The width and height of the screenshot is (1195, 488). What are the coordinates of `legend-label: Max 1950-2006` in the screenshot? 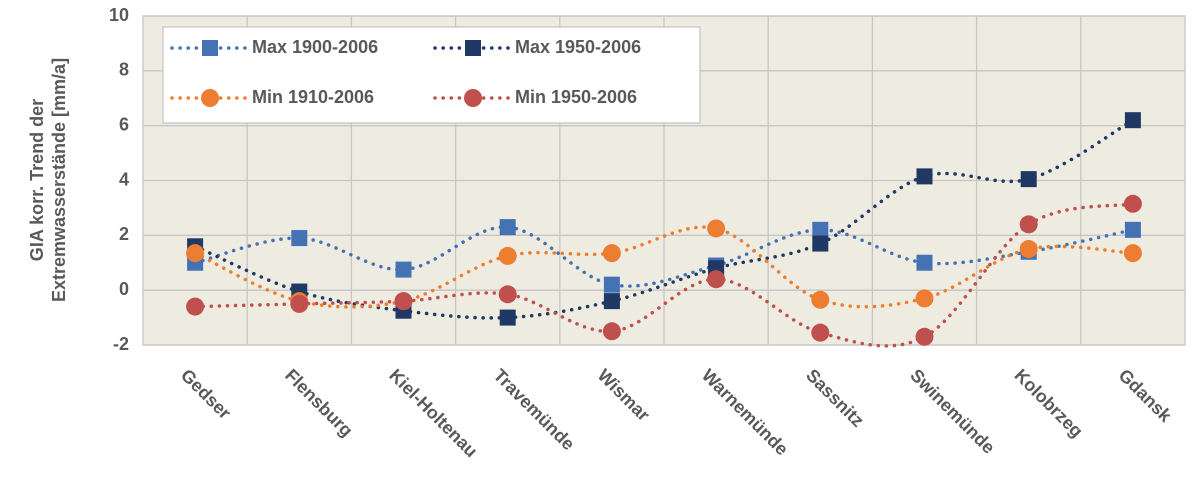 It's located at (578, 47).